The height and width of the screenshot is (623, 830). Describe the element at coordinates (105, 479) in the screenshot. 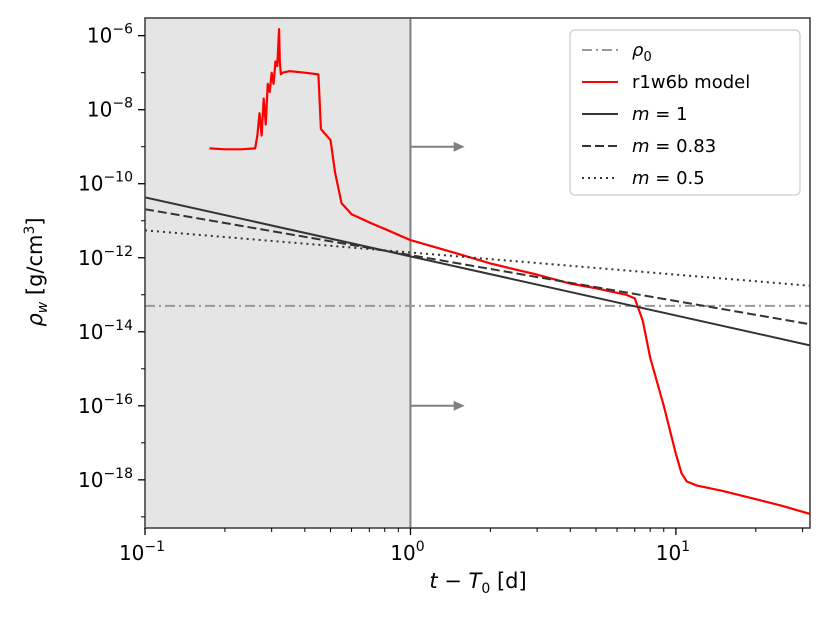

I see `y-tick-label-6: 10⁻¹⁸` at that location.